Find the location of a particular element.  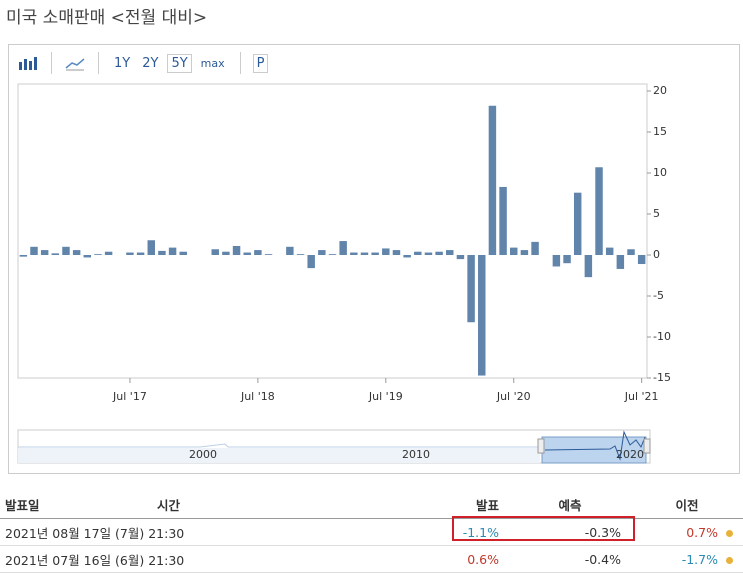

range-button: 5Y is located at coordinates (179, 63).